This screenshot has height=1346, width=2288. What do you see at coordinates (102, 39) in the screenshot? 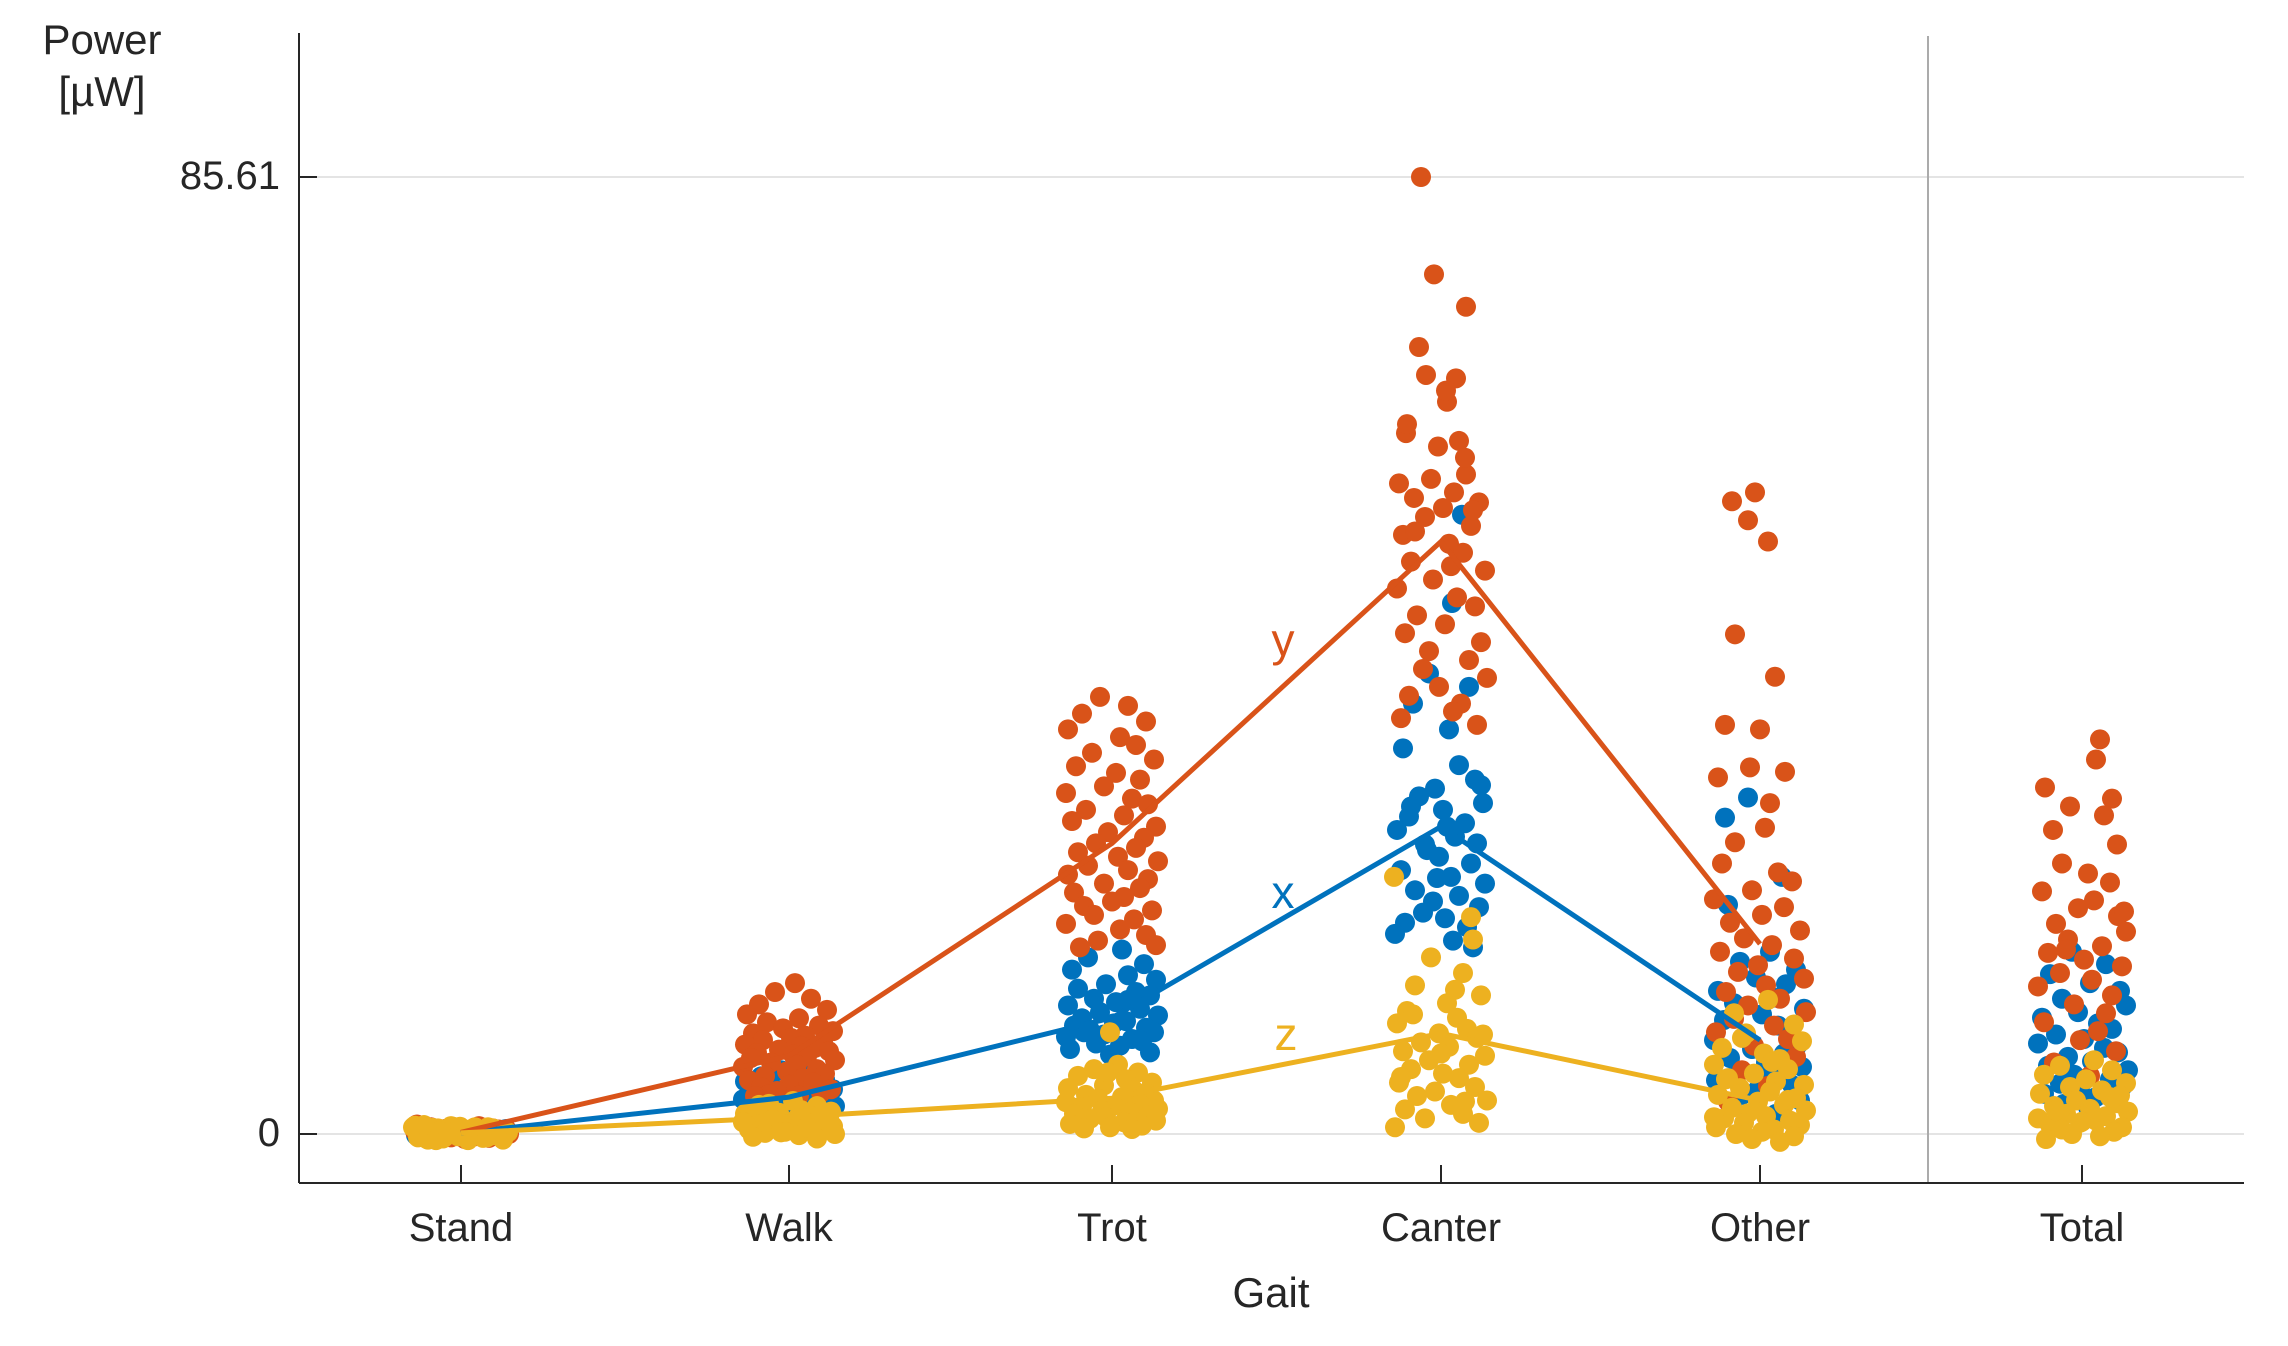
I see `y-axis-title-line1: Power` at bounding box center [102, 39].